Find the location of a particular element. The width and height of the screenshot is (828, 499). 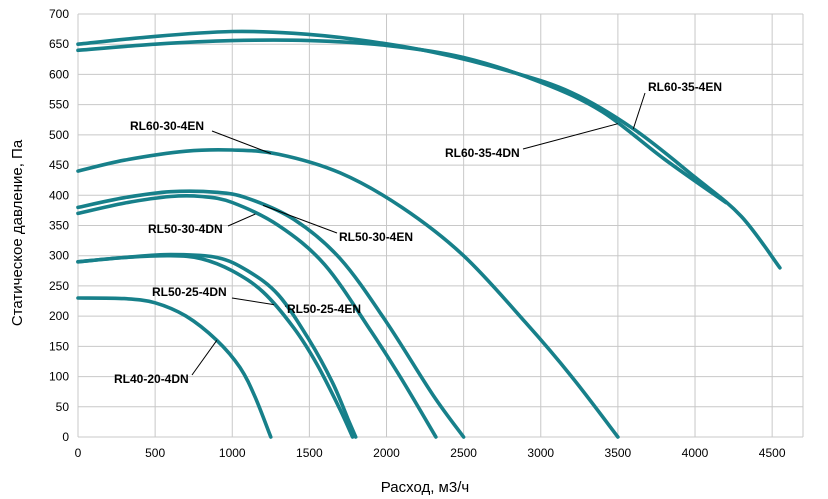

x-tick-label: 2000 is located at coordinates (386, 453).